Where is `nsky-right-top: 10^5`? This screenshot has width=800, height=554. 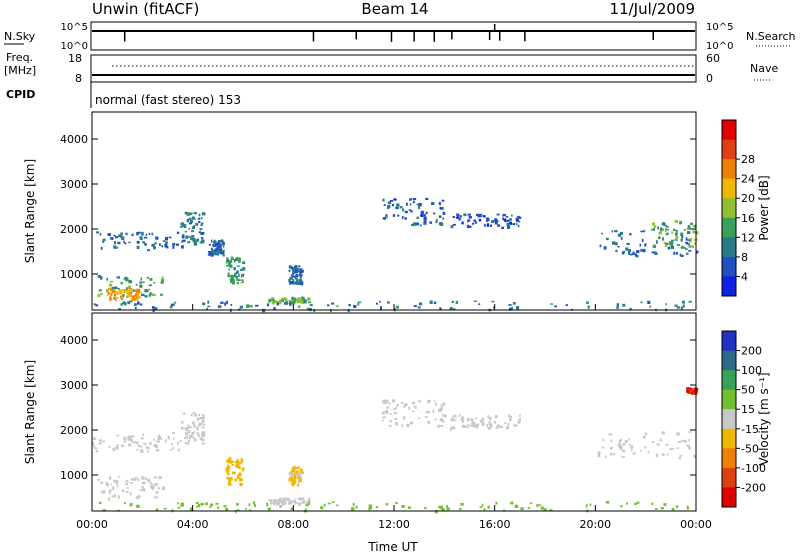 nsky-right-top: 10^5 is located at coordinates (719, 27).